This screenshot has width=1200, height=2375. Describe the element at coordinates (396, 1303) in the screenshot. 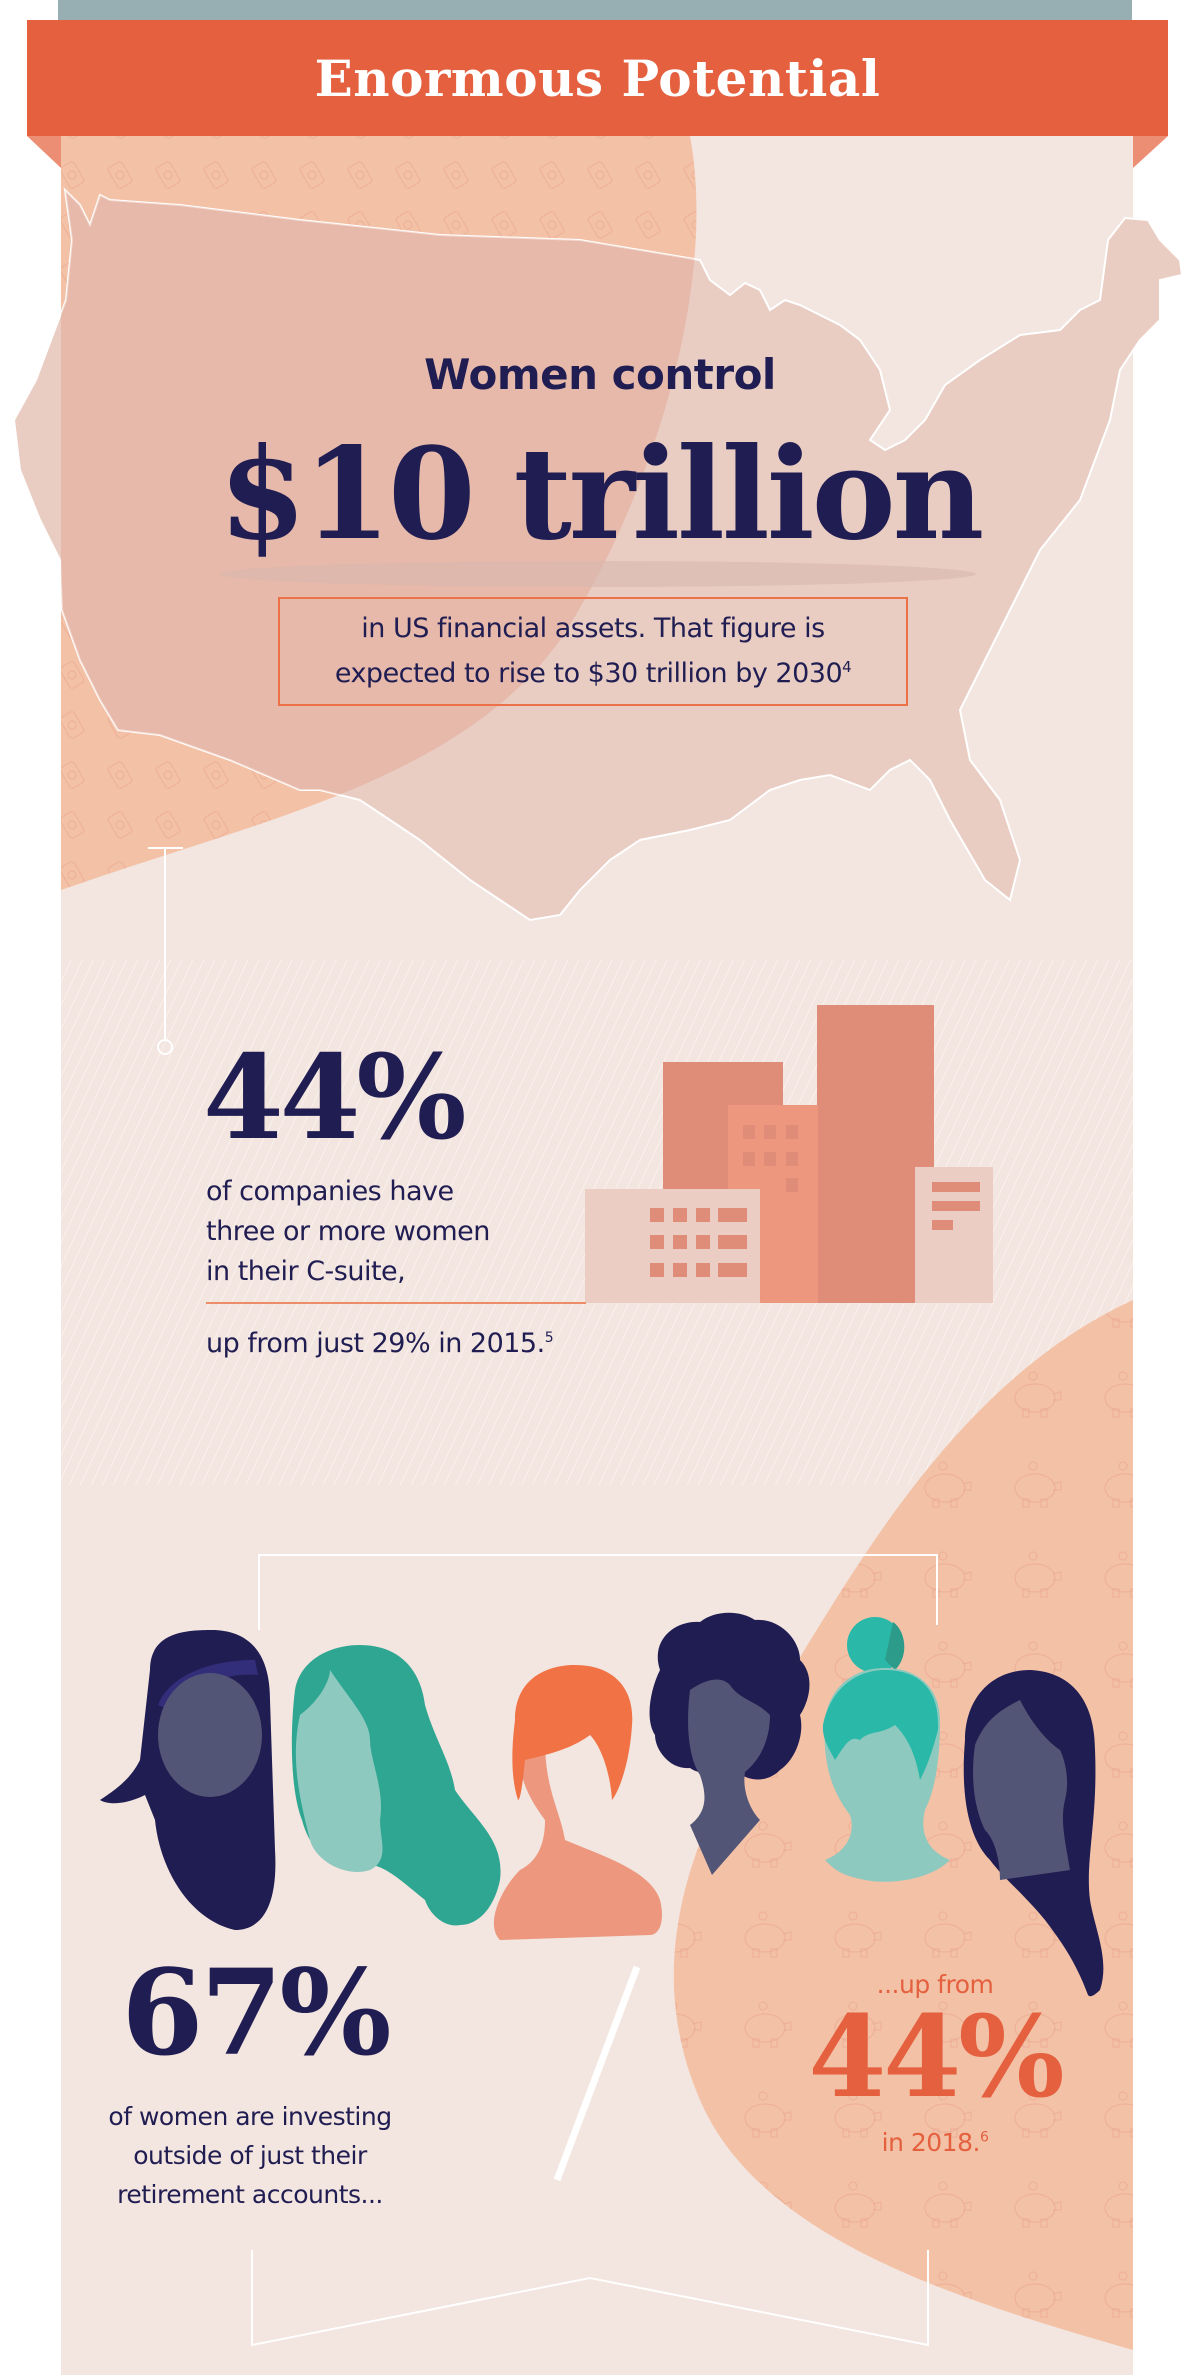

I see `csuite-divider` at that location.